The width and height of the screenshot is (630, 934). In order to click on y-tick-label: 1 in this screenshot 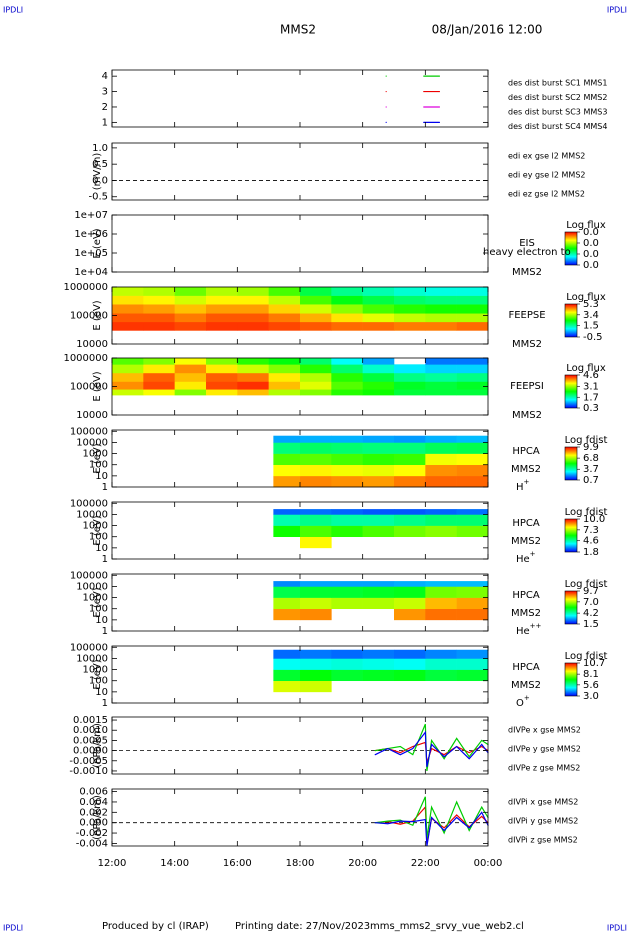, I will do `click(105, 559)`.